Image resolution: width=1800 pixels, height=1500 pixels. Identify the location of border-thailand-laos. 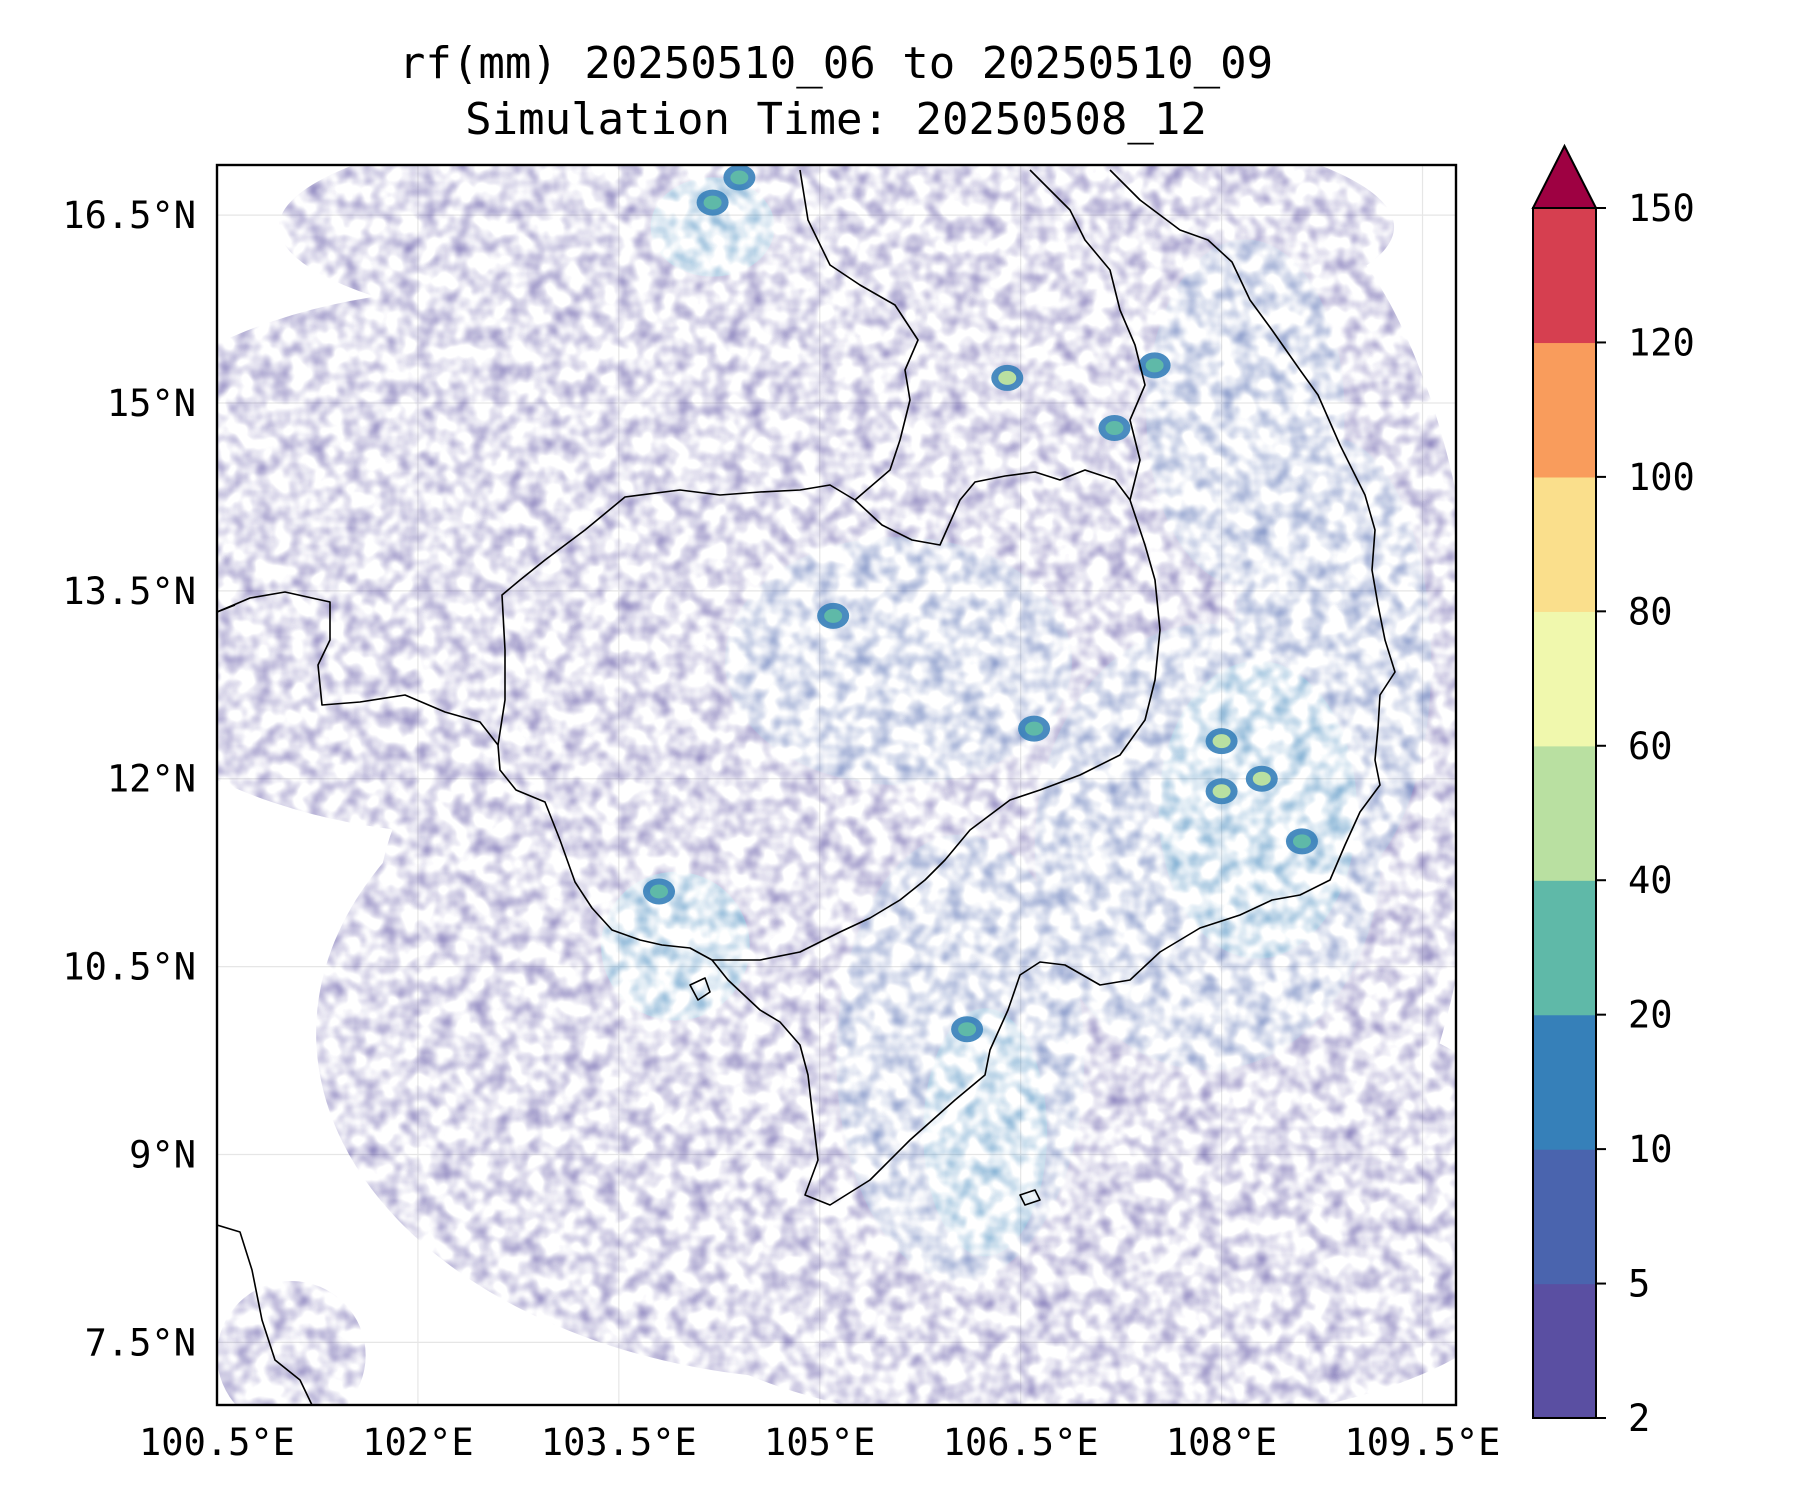
(859, 335).